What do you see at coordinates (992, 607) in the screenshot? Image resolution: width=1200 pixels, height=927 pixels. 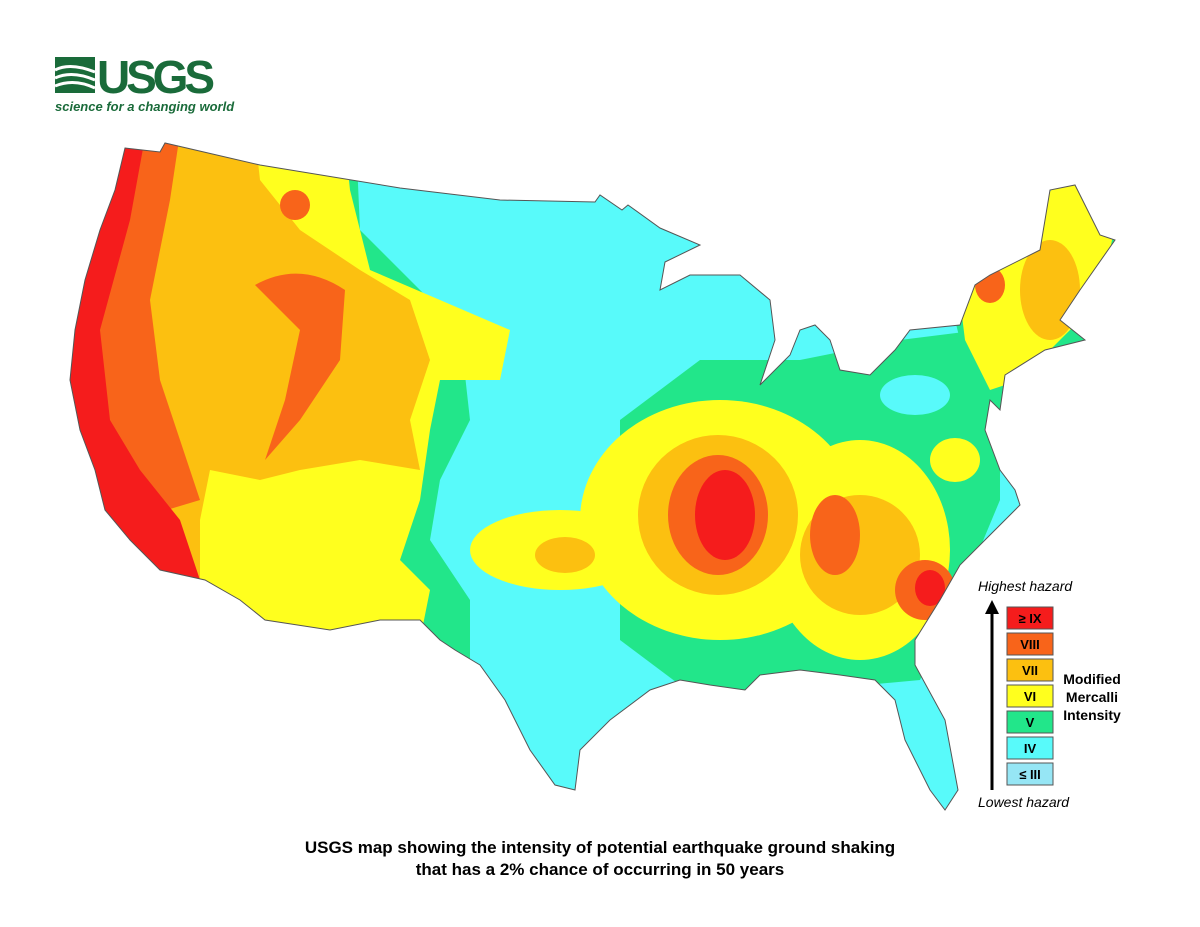 I see `legend-arrowhead` at bounding box center [992, 607].